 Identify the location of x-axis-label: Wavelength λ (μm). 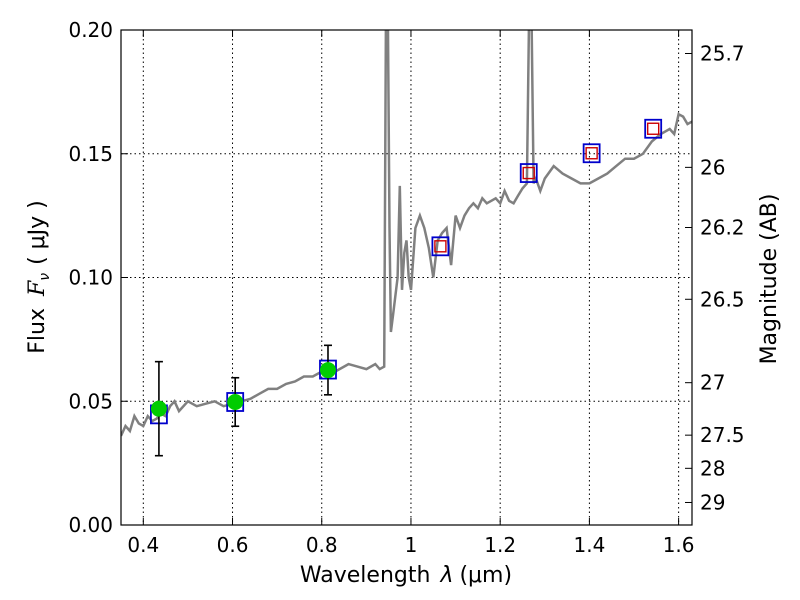
(406, 575).